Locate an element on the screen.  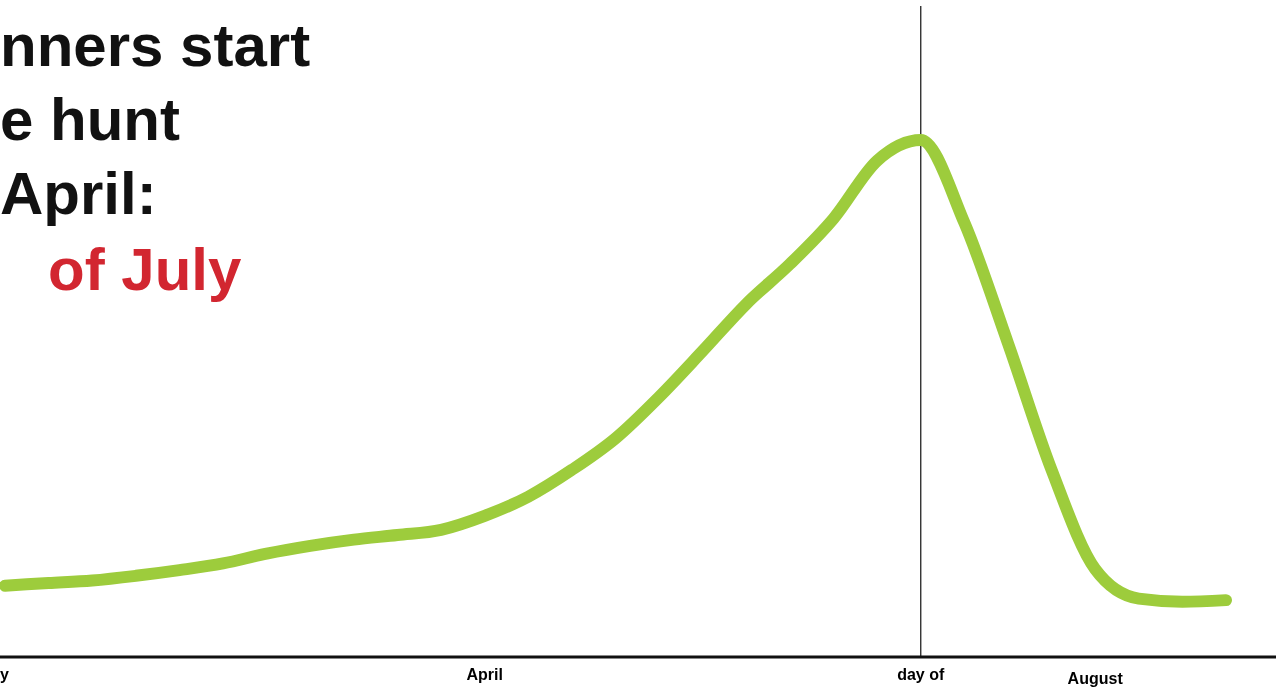
text: of July is located at coordinates (145, 269).